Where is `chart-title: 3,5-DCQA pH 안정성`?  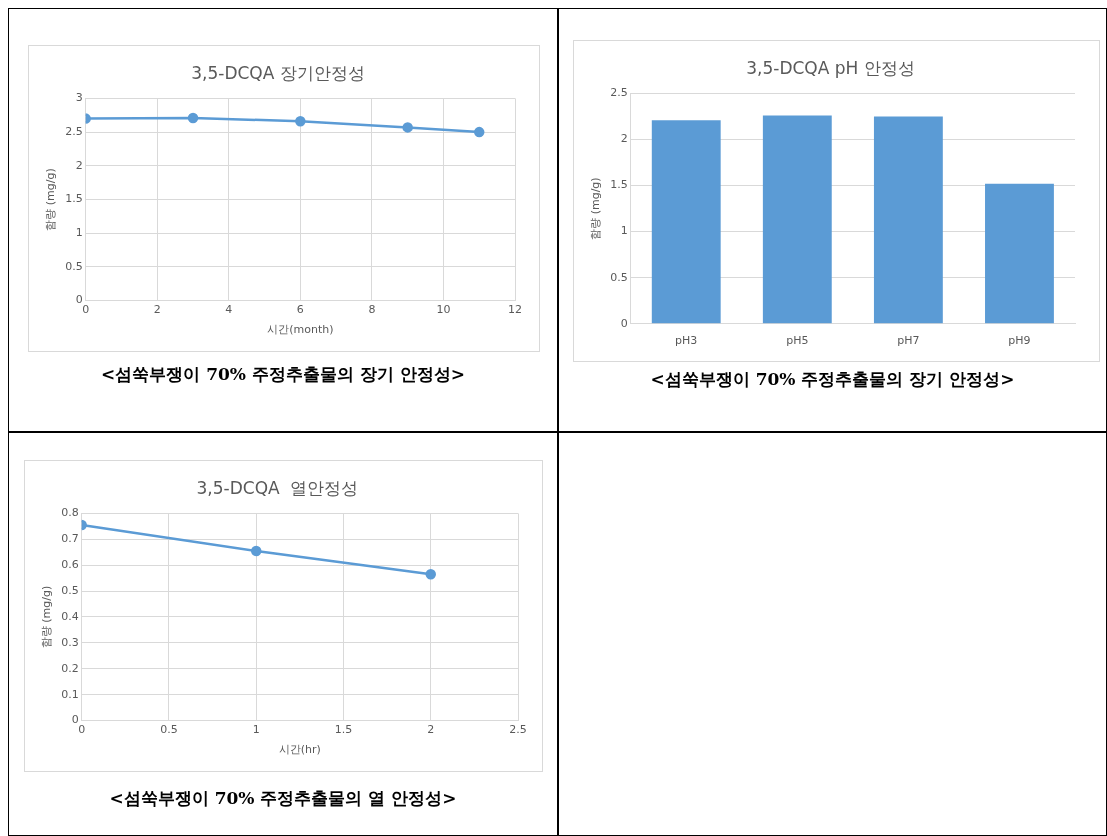
chart-title: 3,5-DCQA pH 안정성 is located at coordinates (830, 67).